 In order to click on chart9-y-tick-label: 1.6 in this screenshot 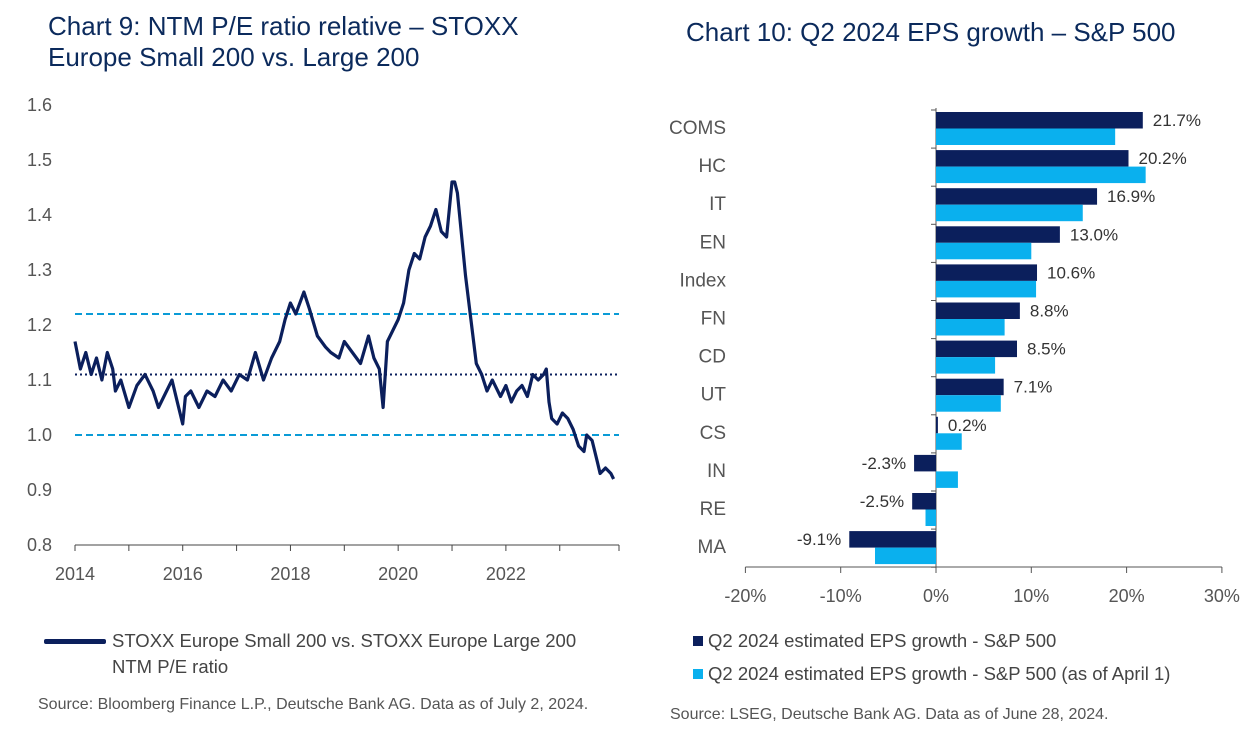, I will do `click(39, 105)`.